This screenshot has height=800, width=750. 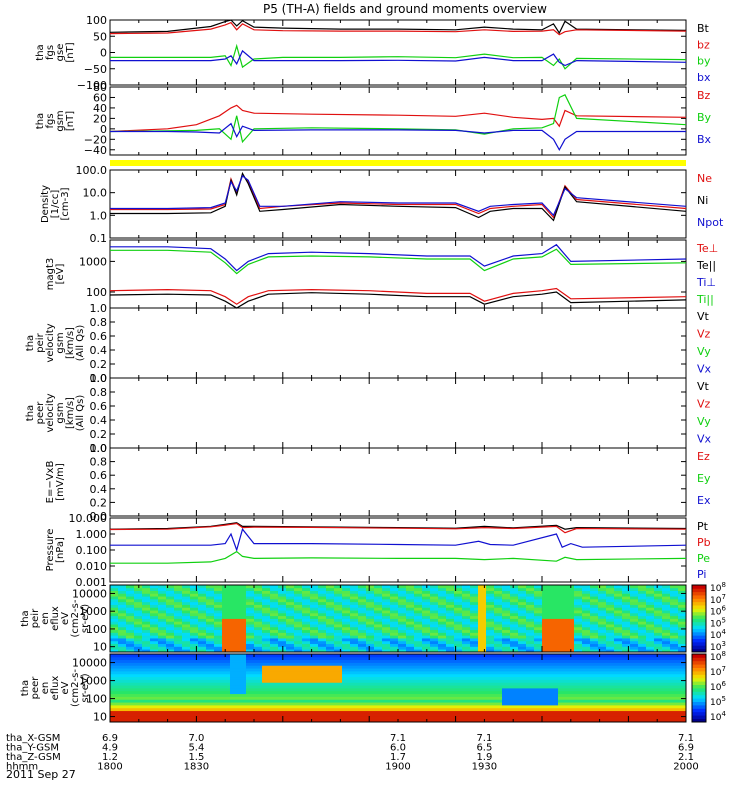 I want to click on legend-entry: Vy, so click(x=704, y=351).